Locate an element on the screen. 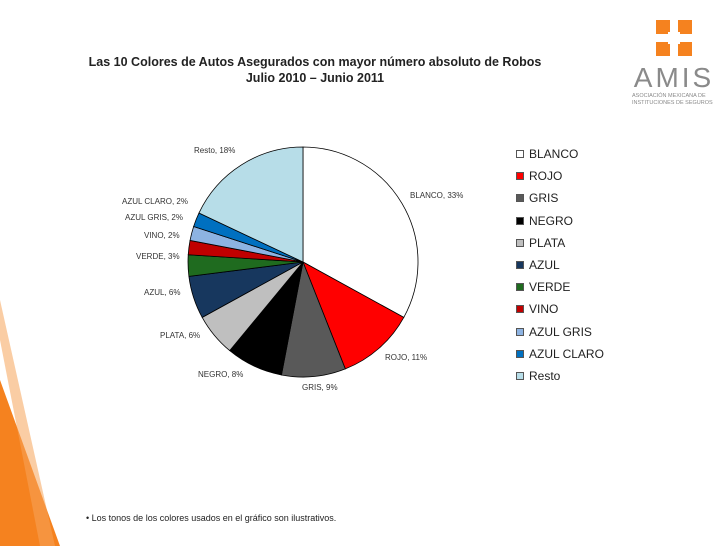  data-label-vino: VINO, 2% is located at coordinates (162, 235).